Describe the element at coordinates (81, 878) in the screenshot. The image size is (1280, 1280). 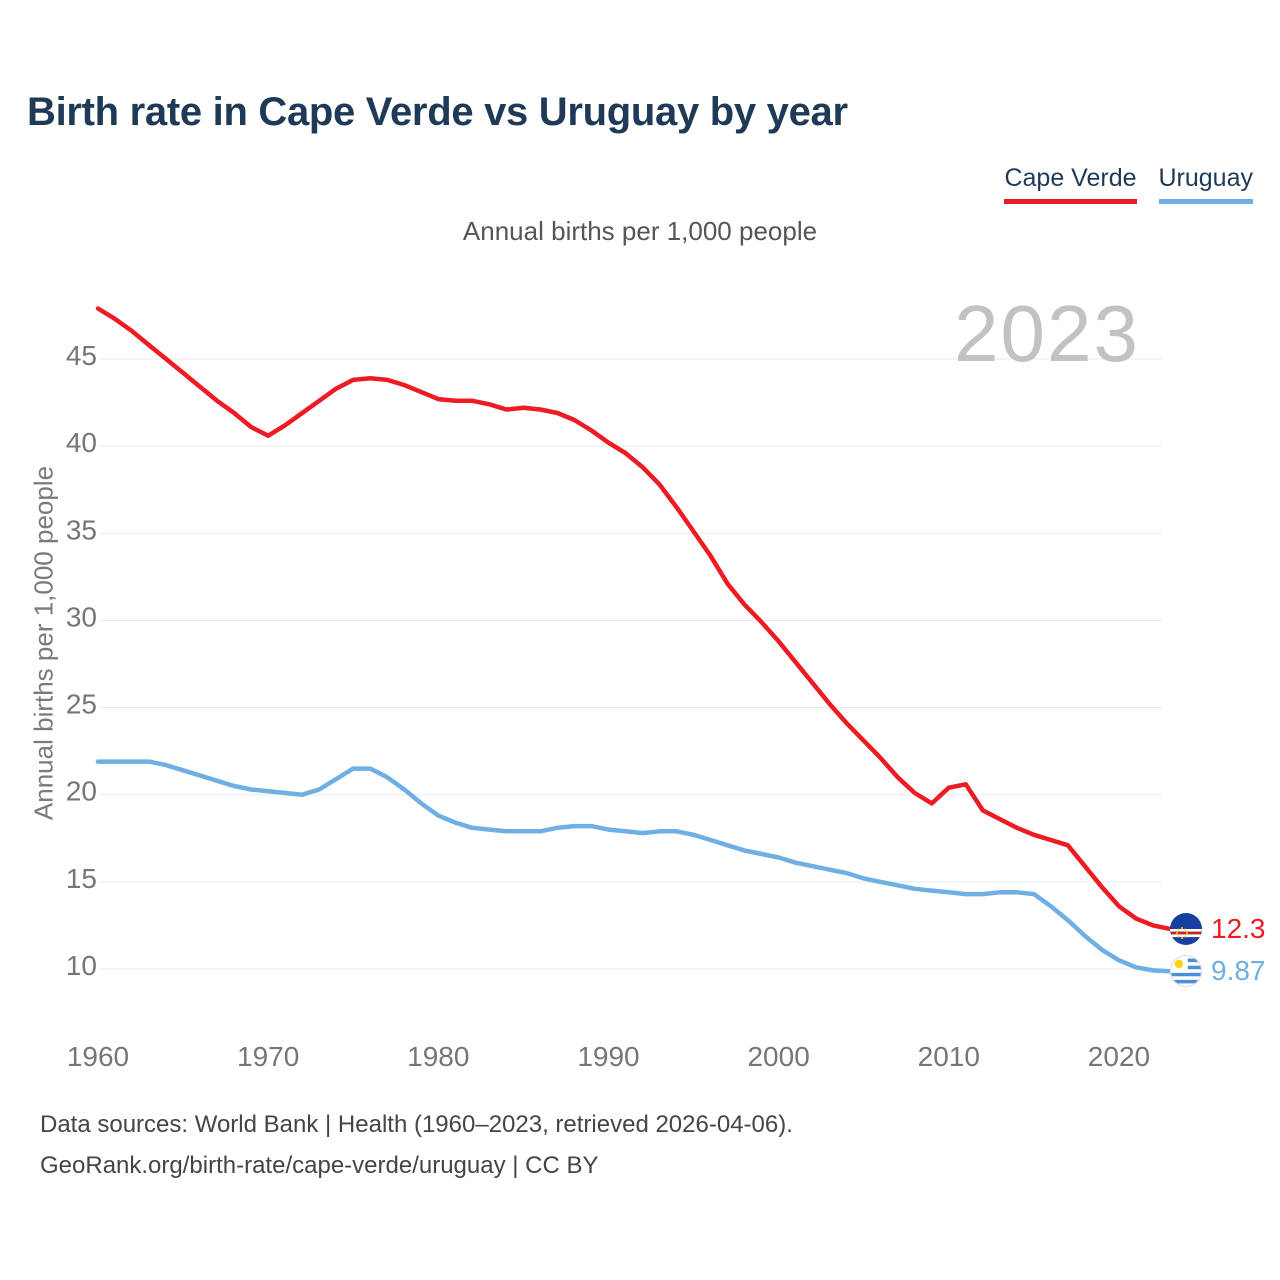
I see `y-tick-label: 15` at that location.